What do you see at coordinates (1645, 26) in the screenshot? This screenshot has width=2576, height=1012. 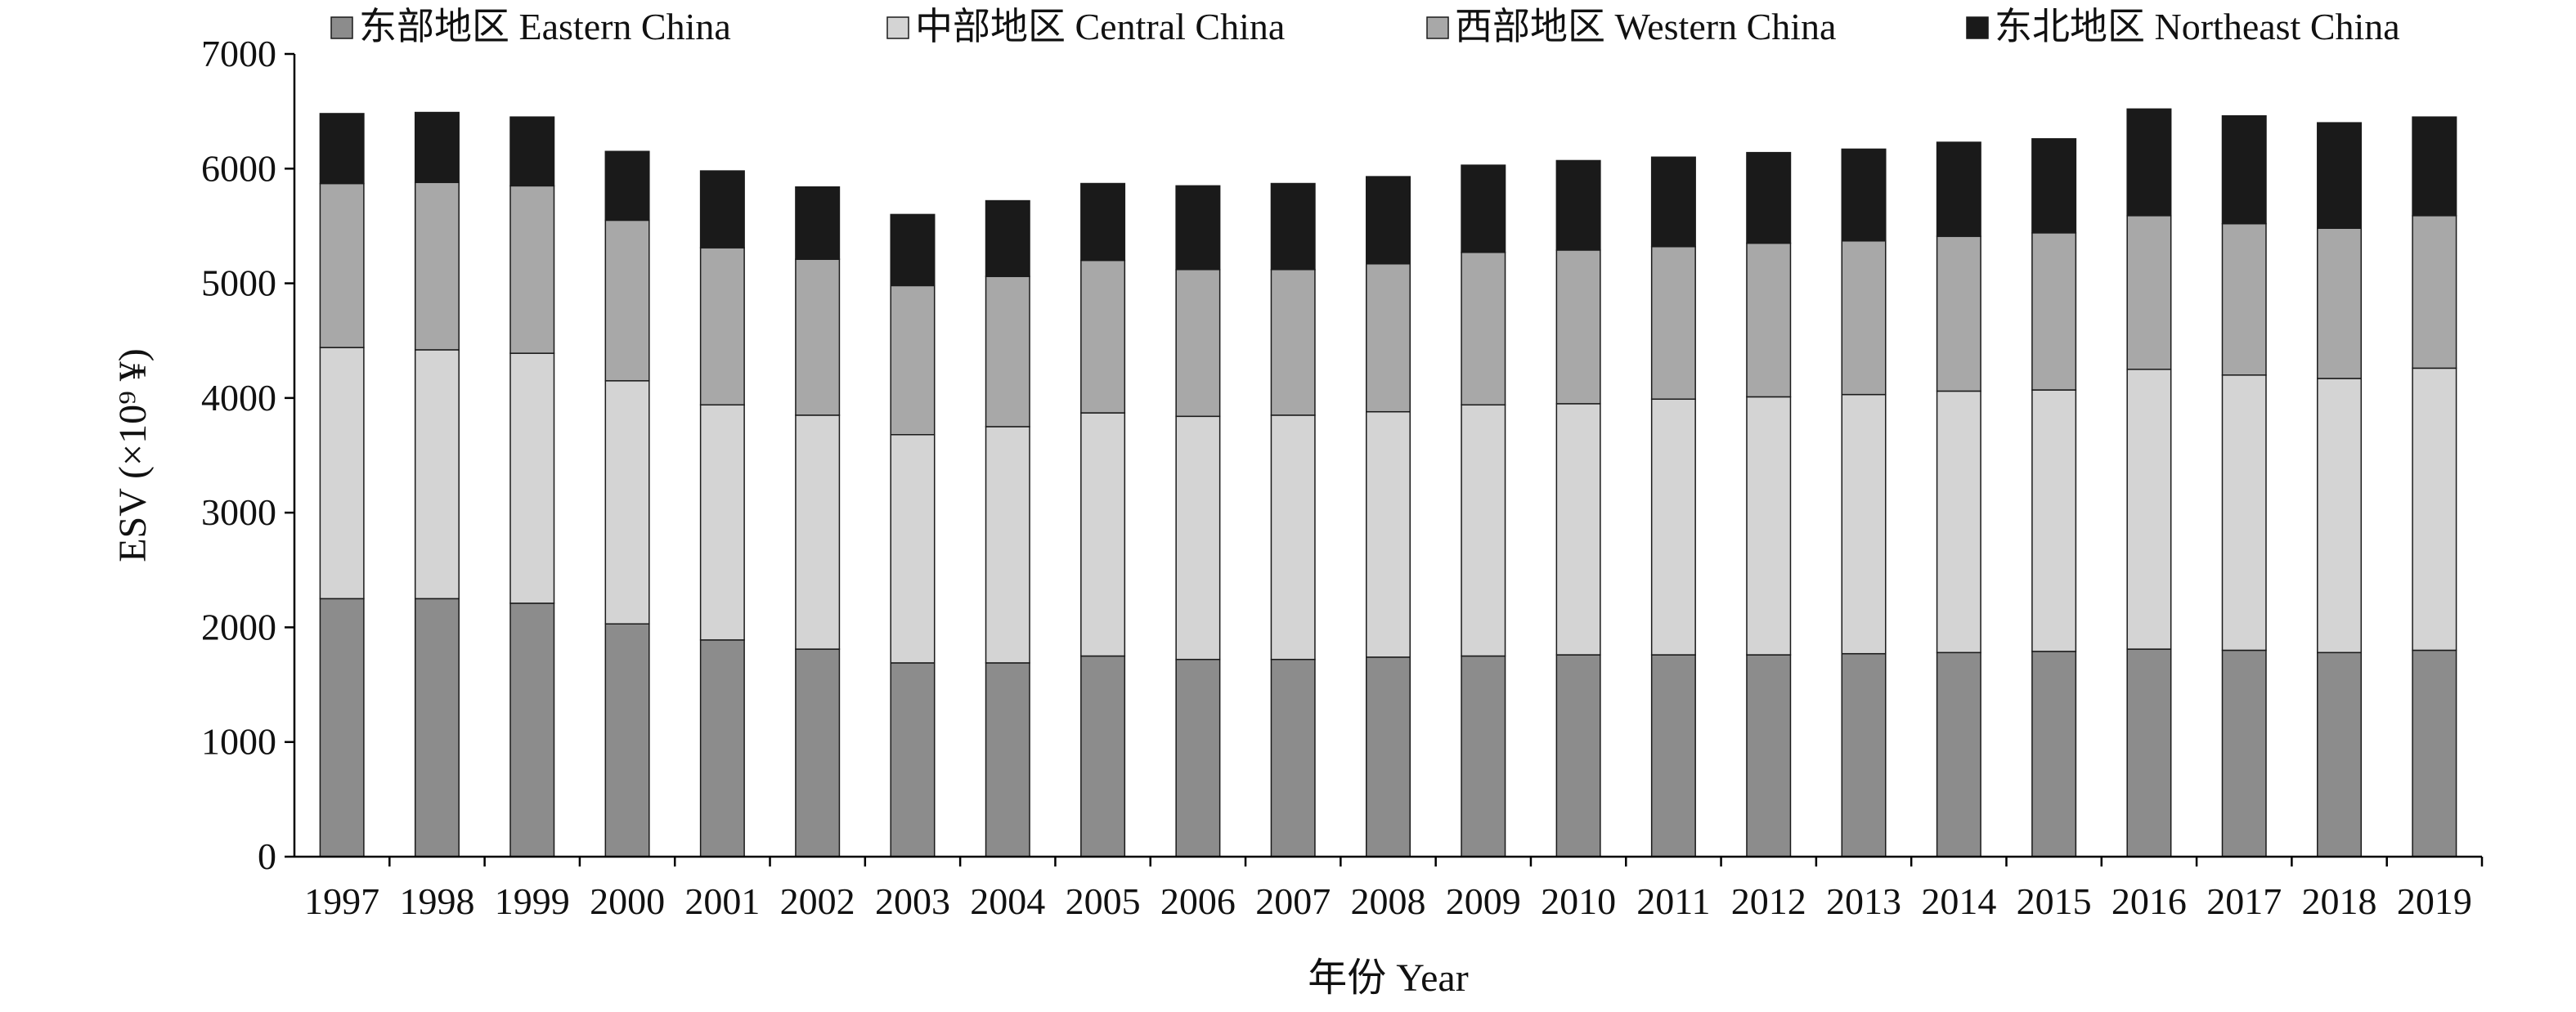 I see `legend-label-3: 西部地区 Western China` at bounding box center [1645, 26].